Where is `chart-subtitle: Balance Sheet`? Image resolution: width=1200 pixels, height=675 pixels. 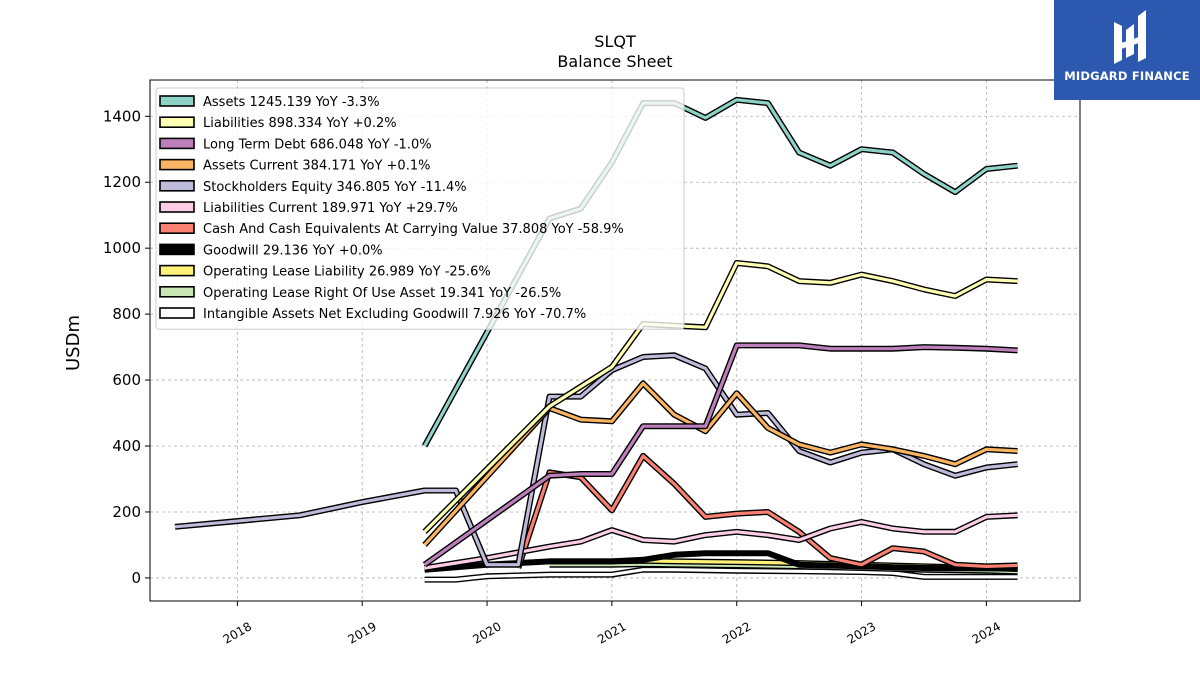 chart-subtitle: Balance Sheet is located at coordinates (614, 61).